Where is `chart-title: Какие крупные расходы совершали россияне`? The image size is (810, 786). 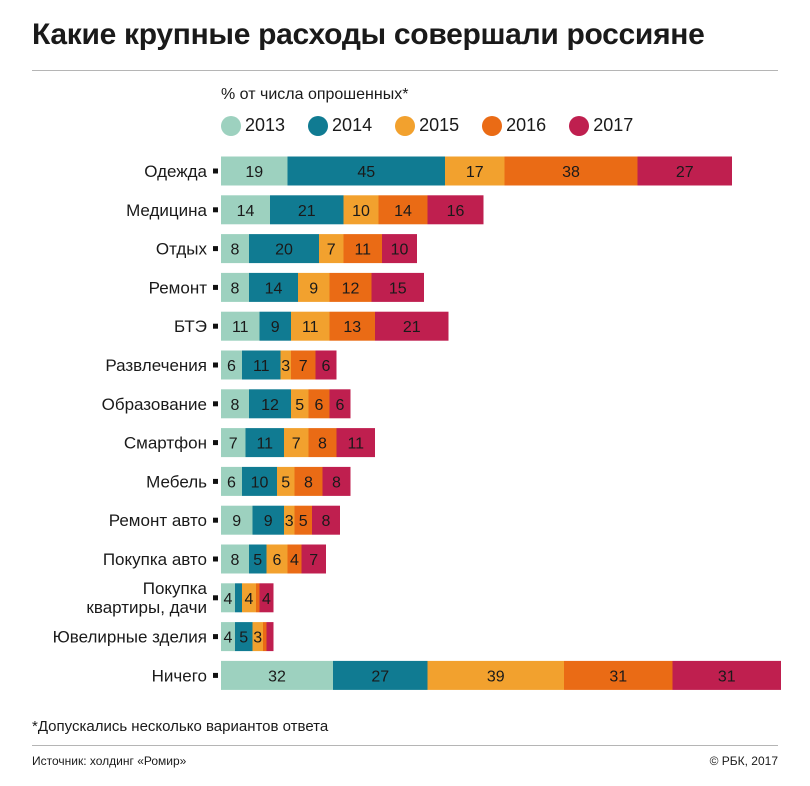 chart-title: Какие крупные расходы совершали россияне is located at coordinates (368, 34).